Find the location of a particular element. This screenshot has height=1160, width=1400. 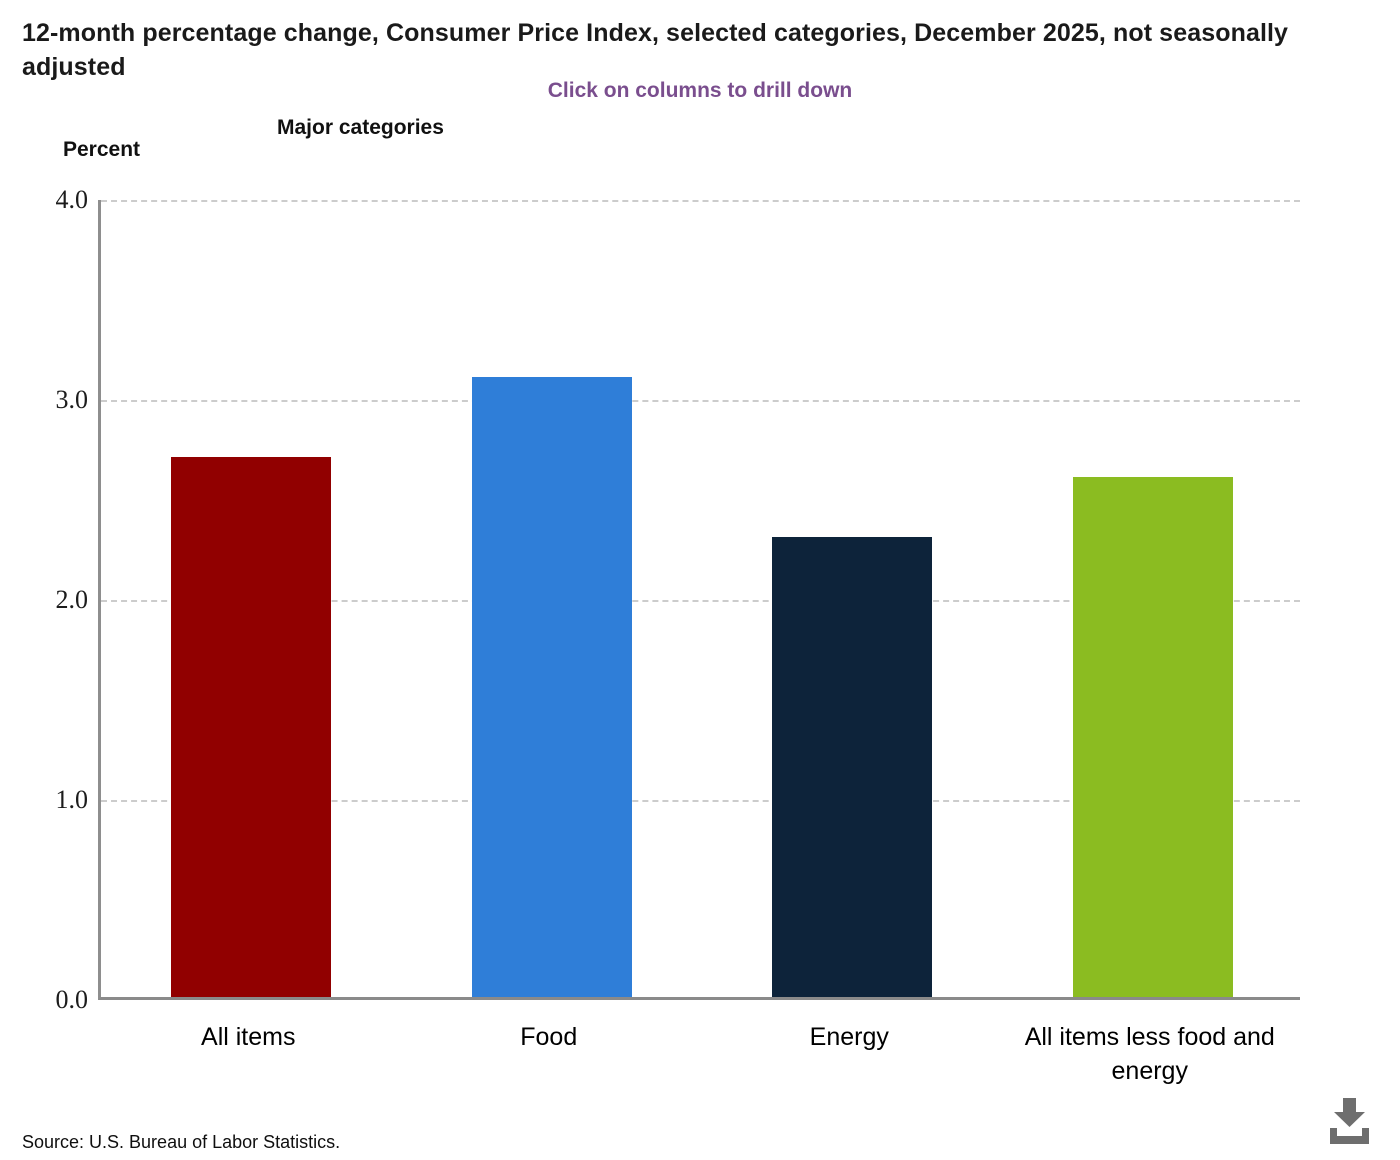

source-note: Source: U.S. Bureau of Labor Statistics. is located at coordinates (181, 1142).